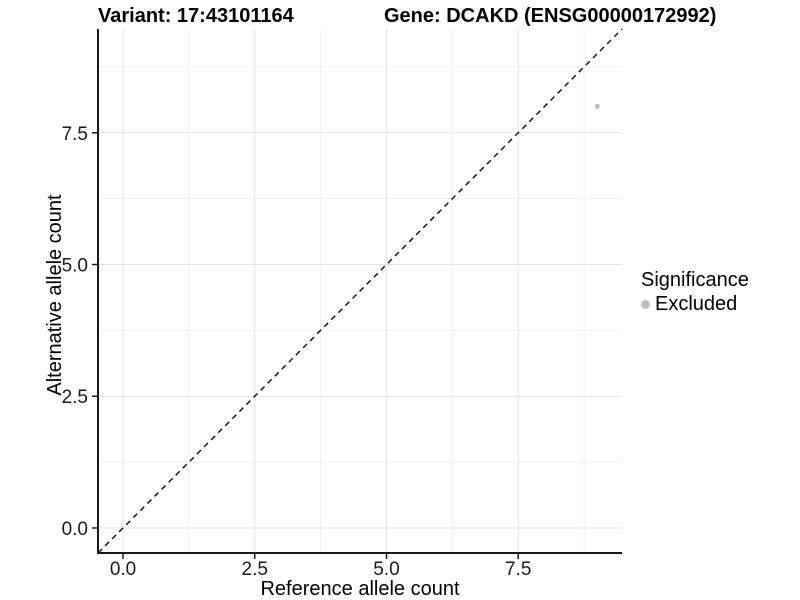  I want to click on legend: Significance Excluded, so click(695, 292).